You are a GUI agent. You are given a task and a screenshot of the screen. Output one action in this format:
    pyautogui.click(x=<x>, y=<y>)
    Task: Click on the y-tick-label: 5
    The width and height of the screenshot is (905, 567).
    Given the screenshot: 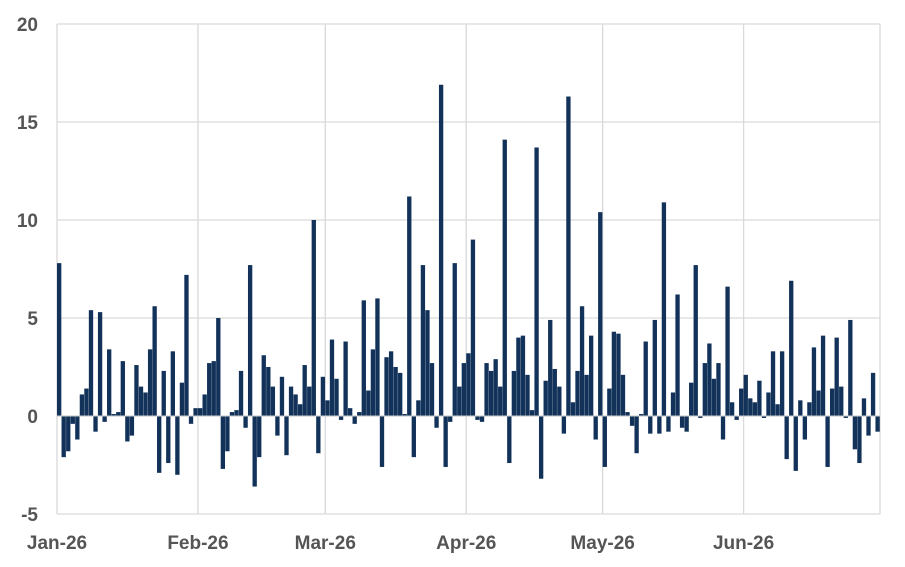 What is the action you would take?
    pyautogui.click(x=32, y=319)
    